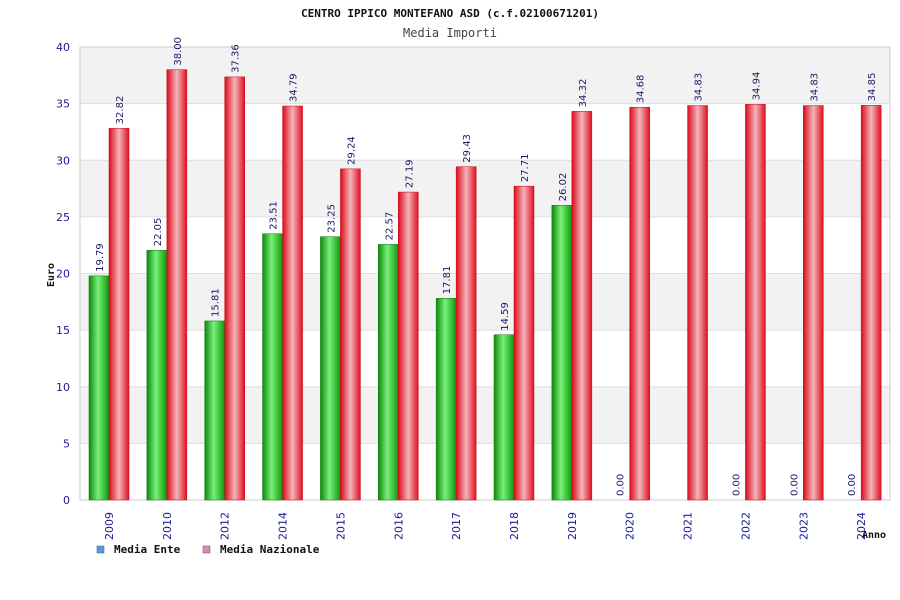  Describe the element at coordinates (294, 87) in the screenshot. I see `value-label: 34.79` at that location.